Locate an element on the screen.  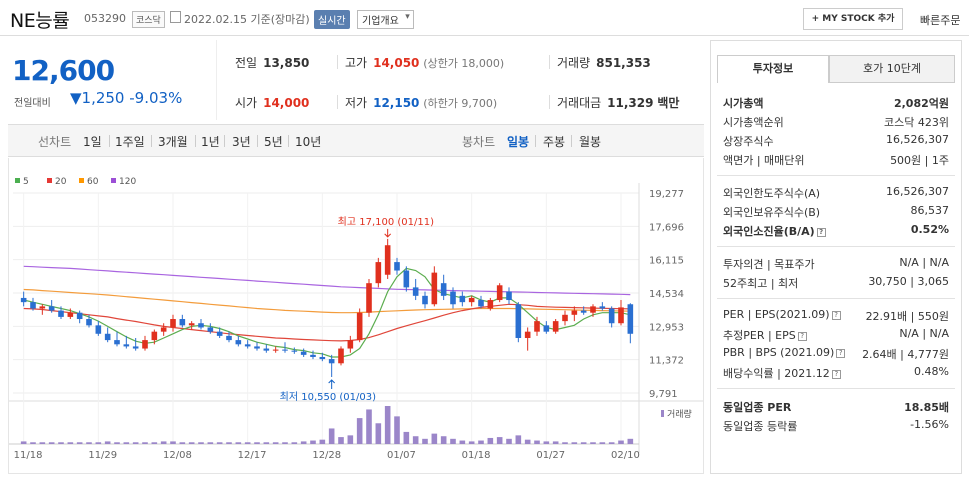
par-label: 액면가 | 매매단위 is located at coordinates (764, 160).